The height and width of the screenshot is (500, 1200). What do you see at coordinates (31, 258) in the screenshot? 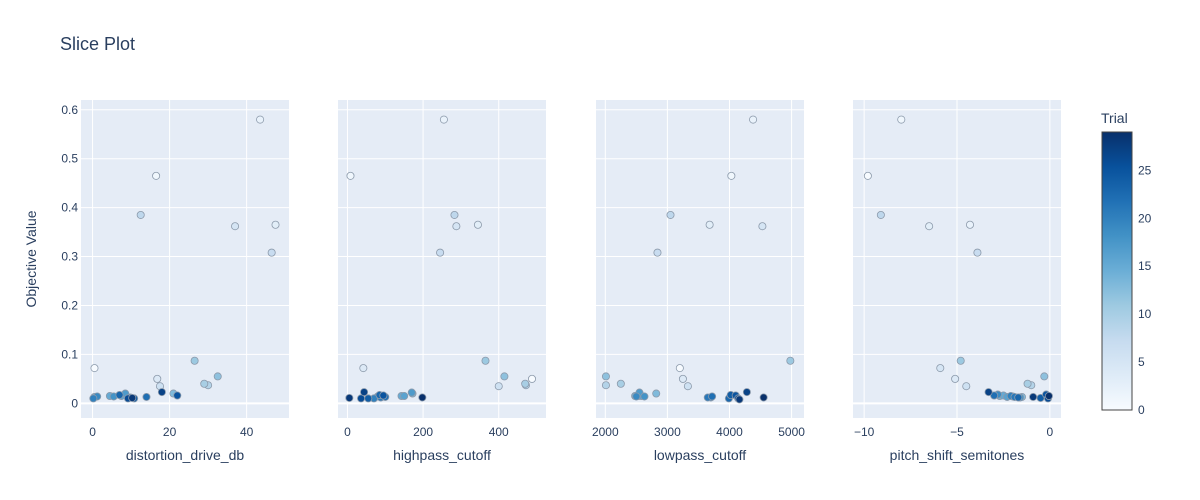
I see `y-axis-title: Objective Value` at bounding box center [31, 258].